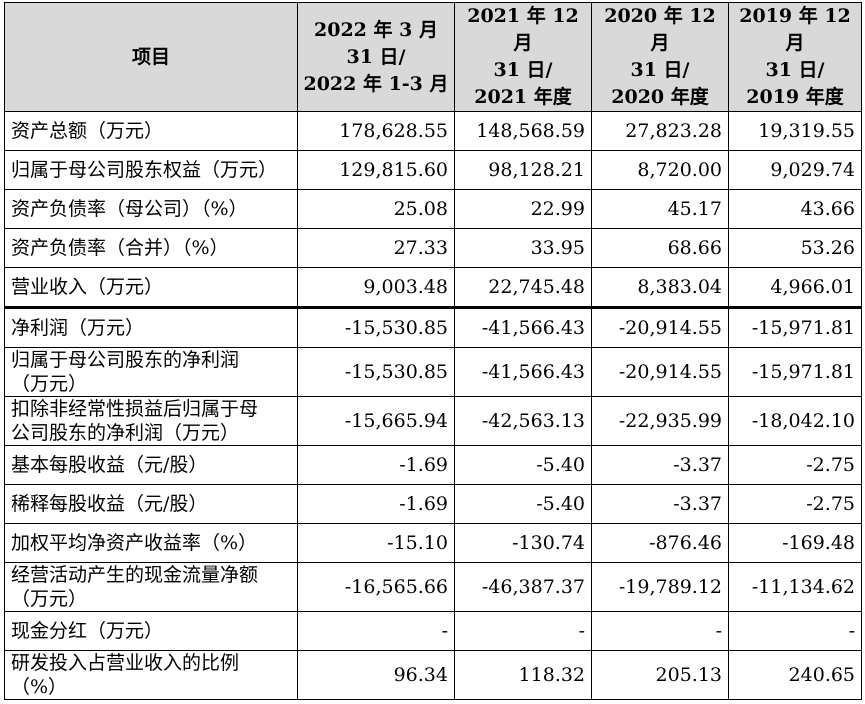 The width and height of the screenshot is (865, 704). Describe the element at coordinates (87, 131) in the screenshot. I see `row-label-line: 资产总额（万元）` at that location.